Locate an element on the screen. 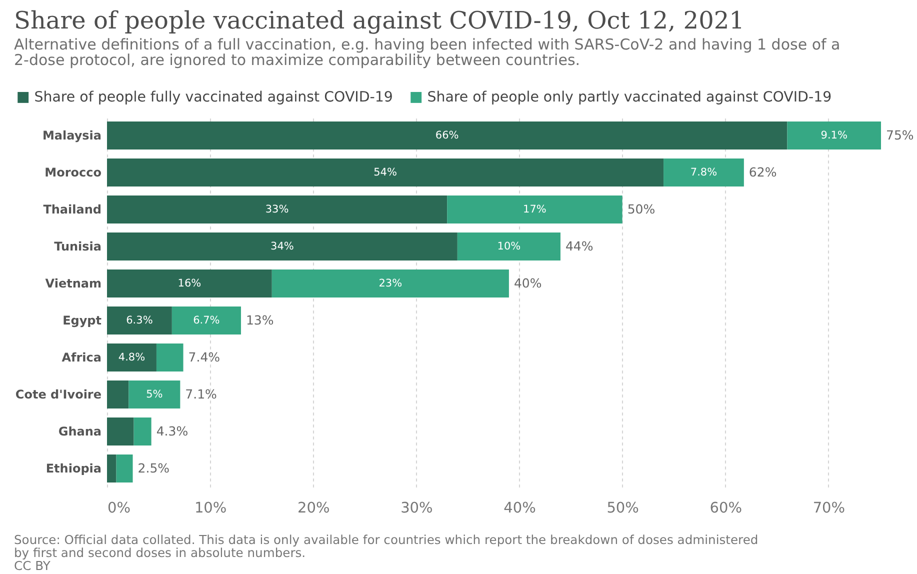  y-tick-label: Africa is located at coordinates (82, 357).